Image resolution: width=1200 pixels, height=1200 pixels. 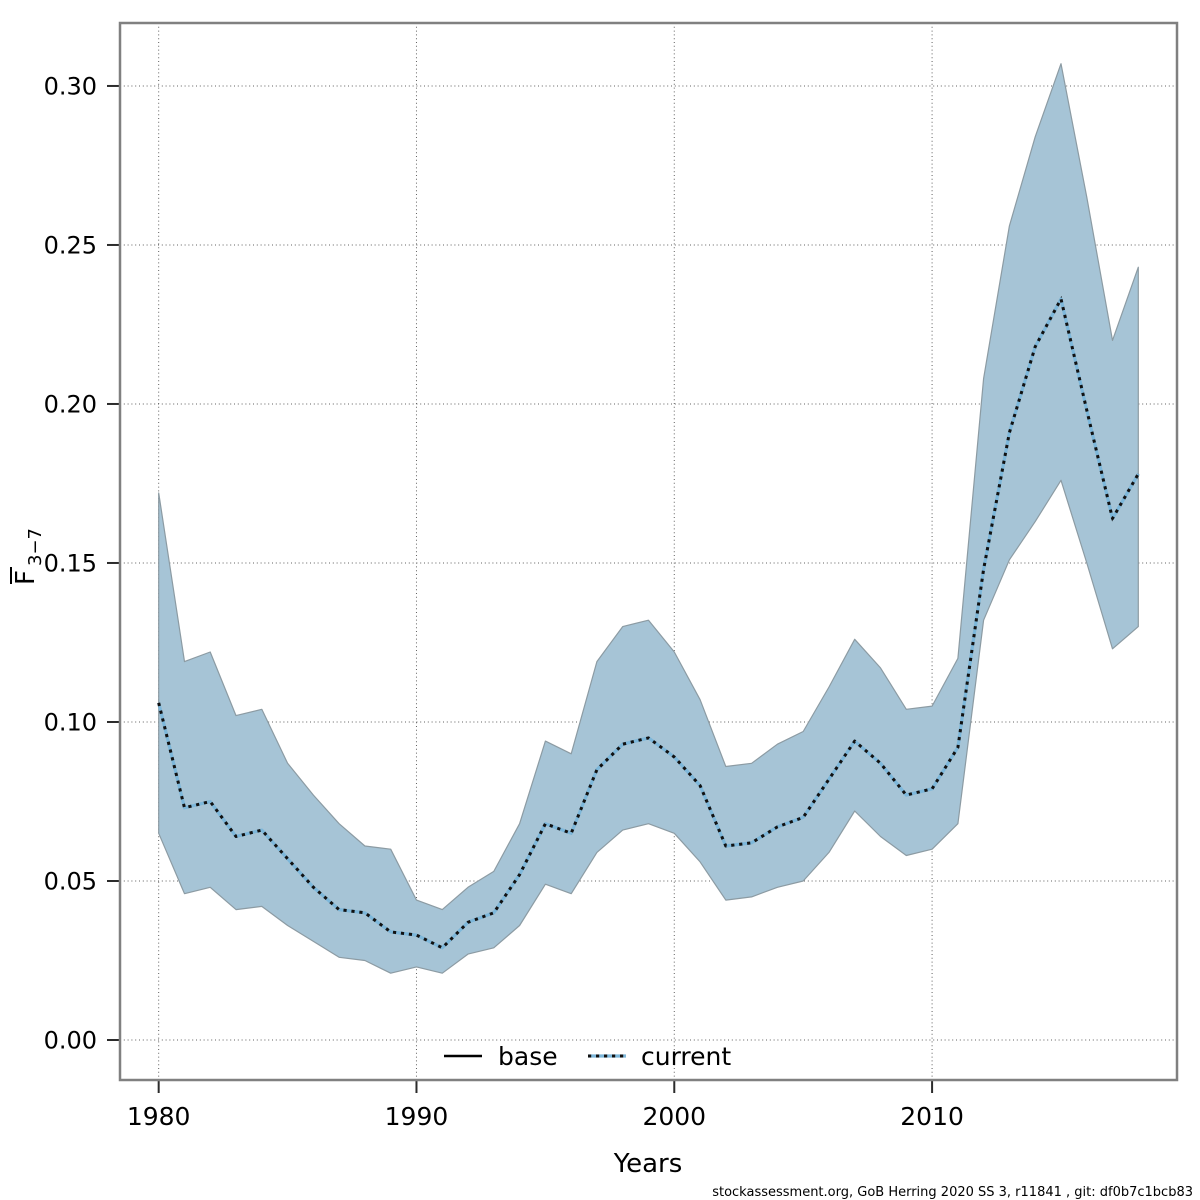 What do you see at coordinates (70, 245) in the screenshot?
I see `y-tick-label: 0.25` at bounding box center [70, 245].